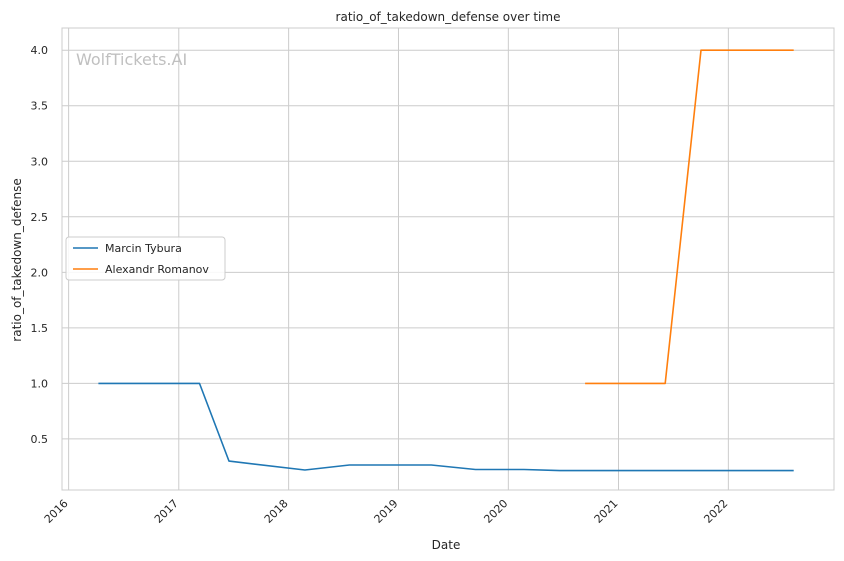 The image size is (844, 561). I want to click on x-tick-label: 2017, so click(166, 511).